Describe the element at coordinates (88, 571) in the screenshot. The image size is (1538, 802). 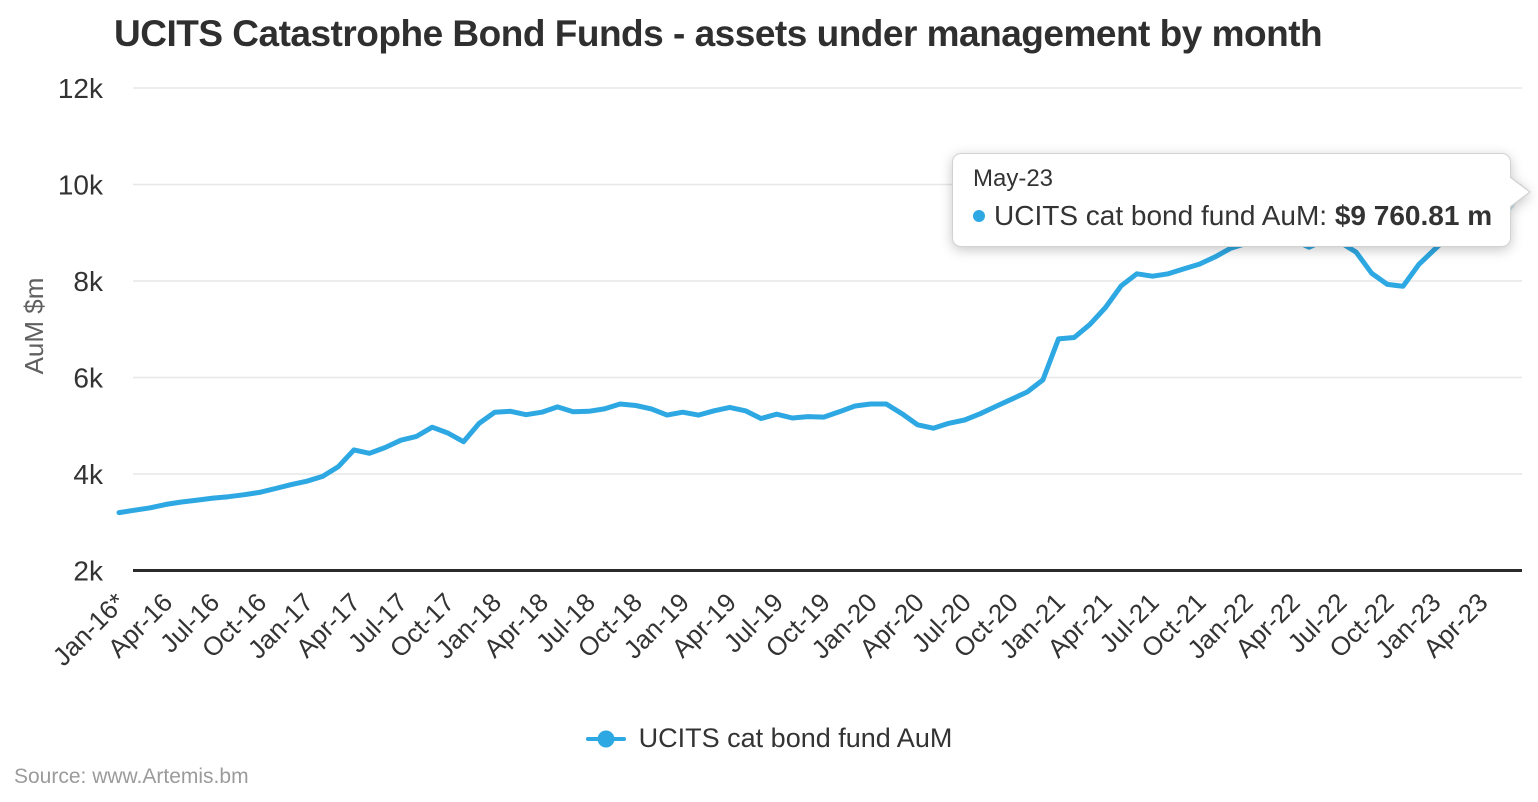
I see `y-tick-label: 2k` at that location.